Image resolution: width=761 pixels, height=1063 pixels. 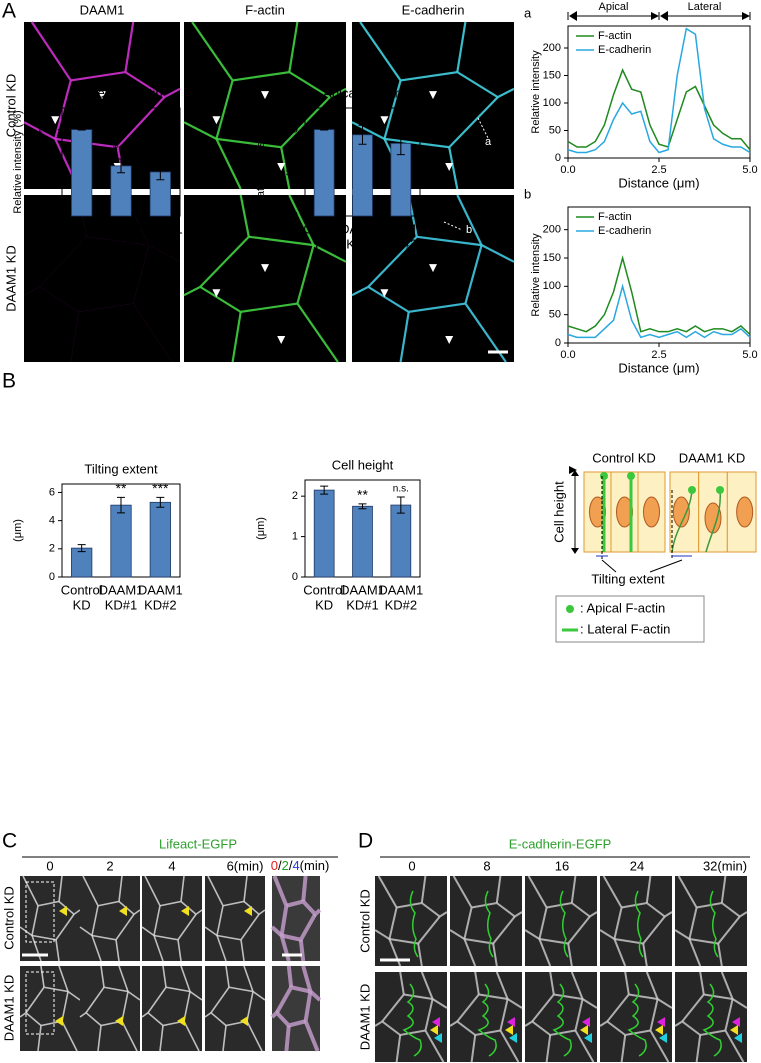 What do you see at coordinates (365, 841) in the screenshot?
I see `panel-label: D` at bounding box center [365, 841].